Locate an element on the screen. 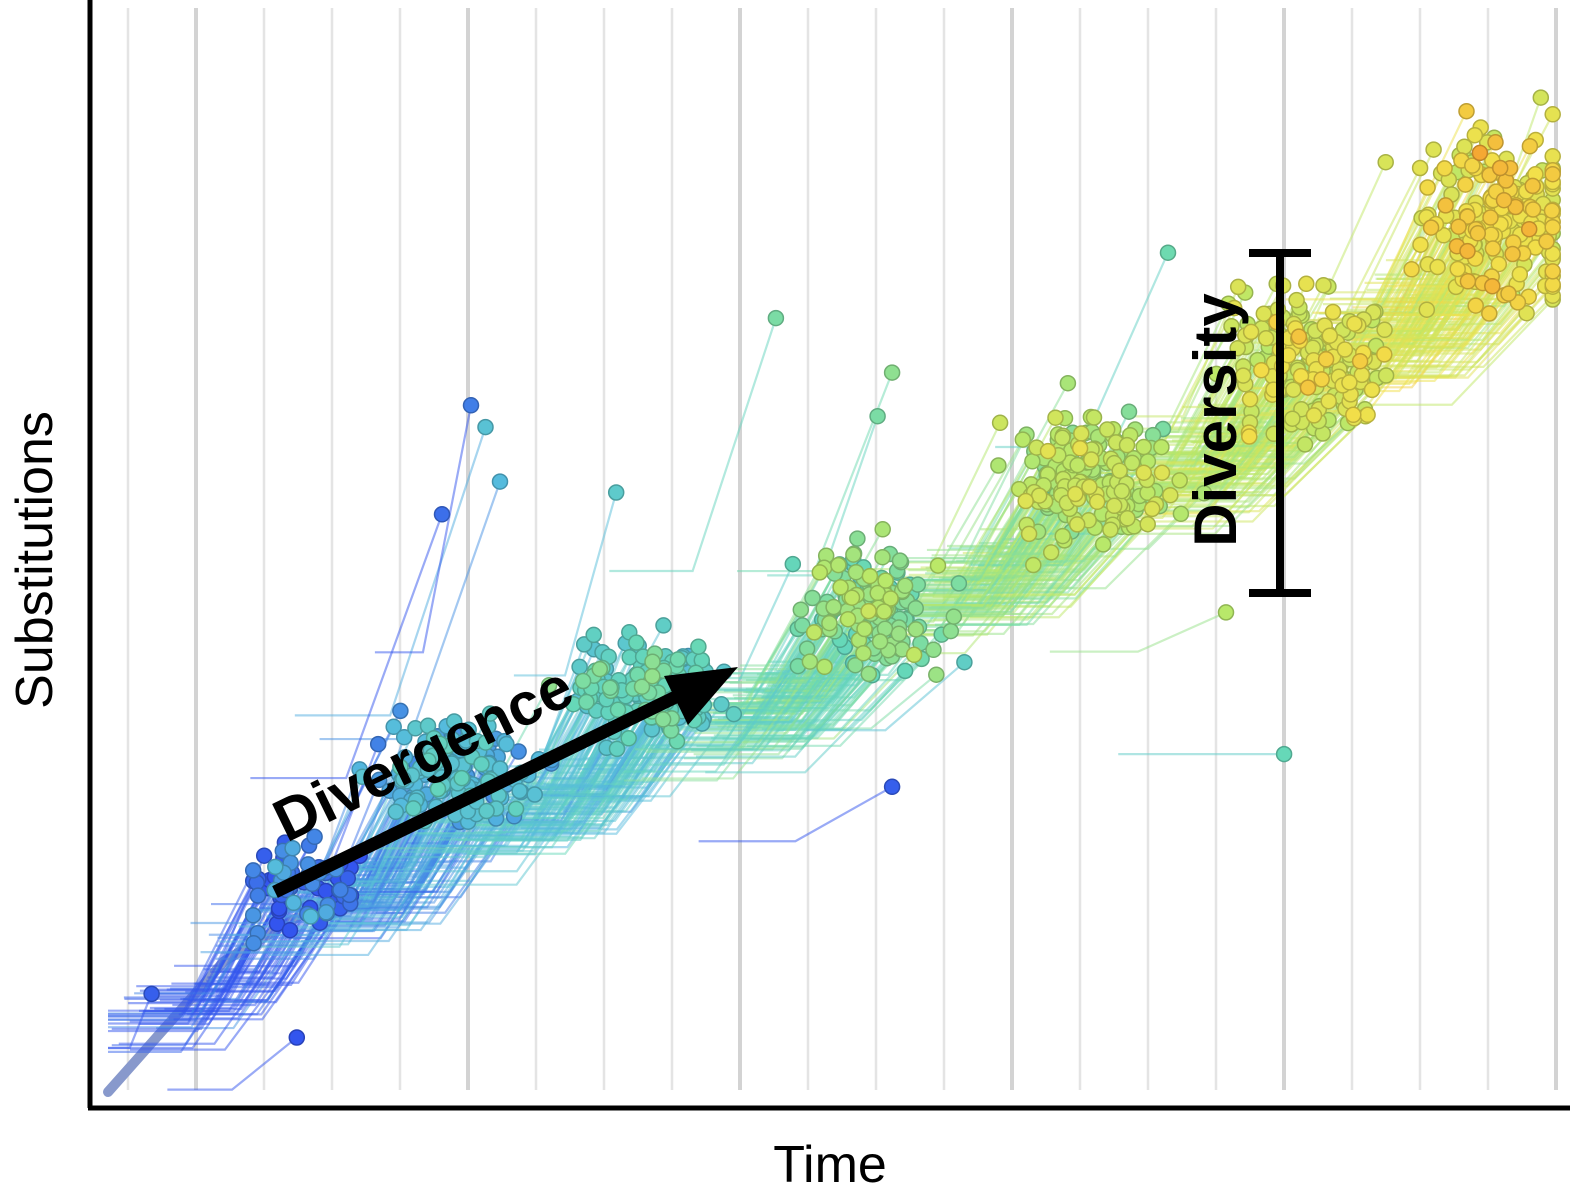 This screenshot has width=1582, height=1200. diversity-label: Diversity is located at coordinates (1215, 420).